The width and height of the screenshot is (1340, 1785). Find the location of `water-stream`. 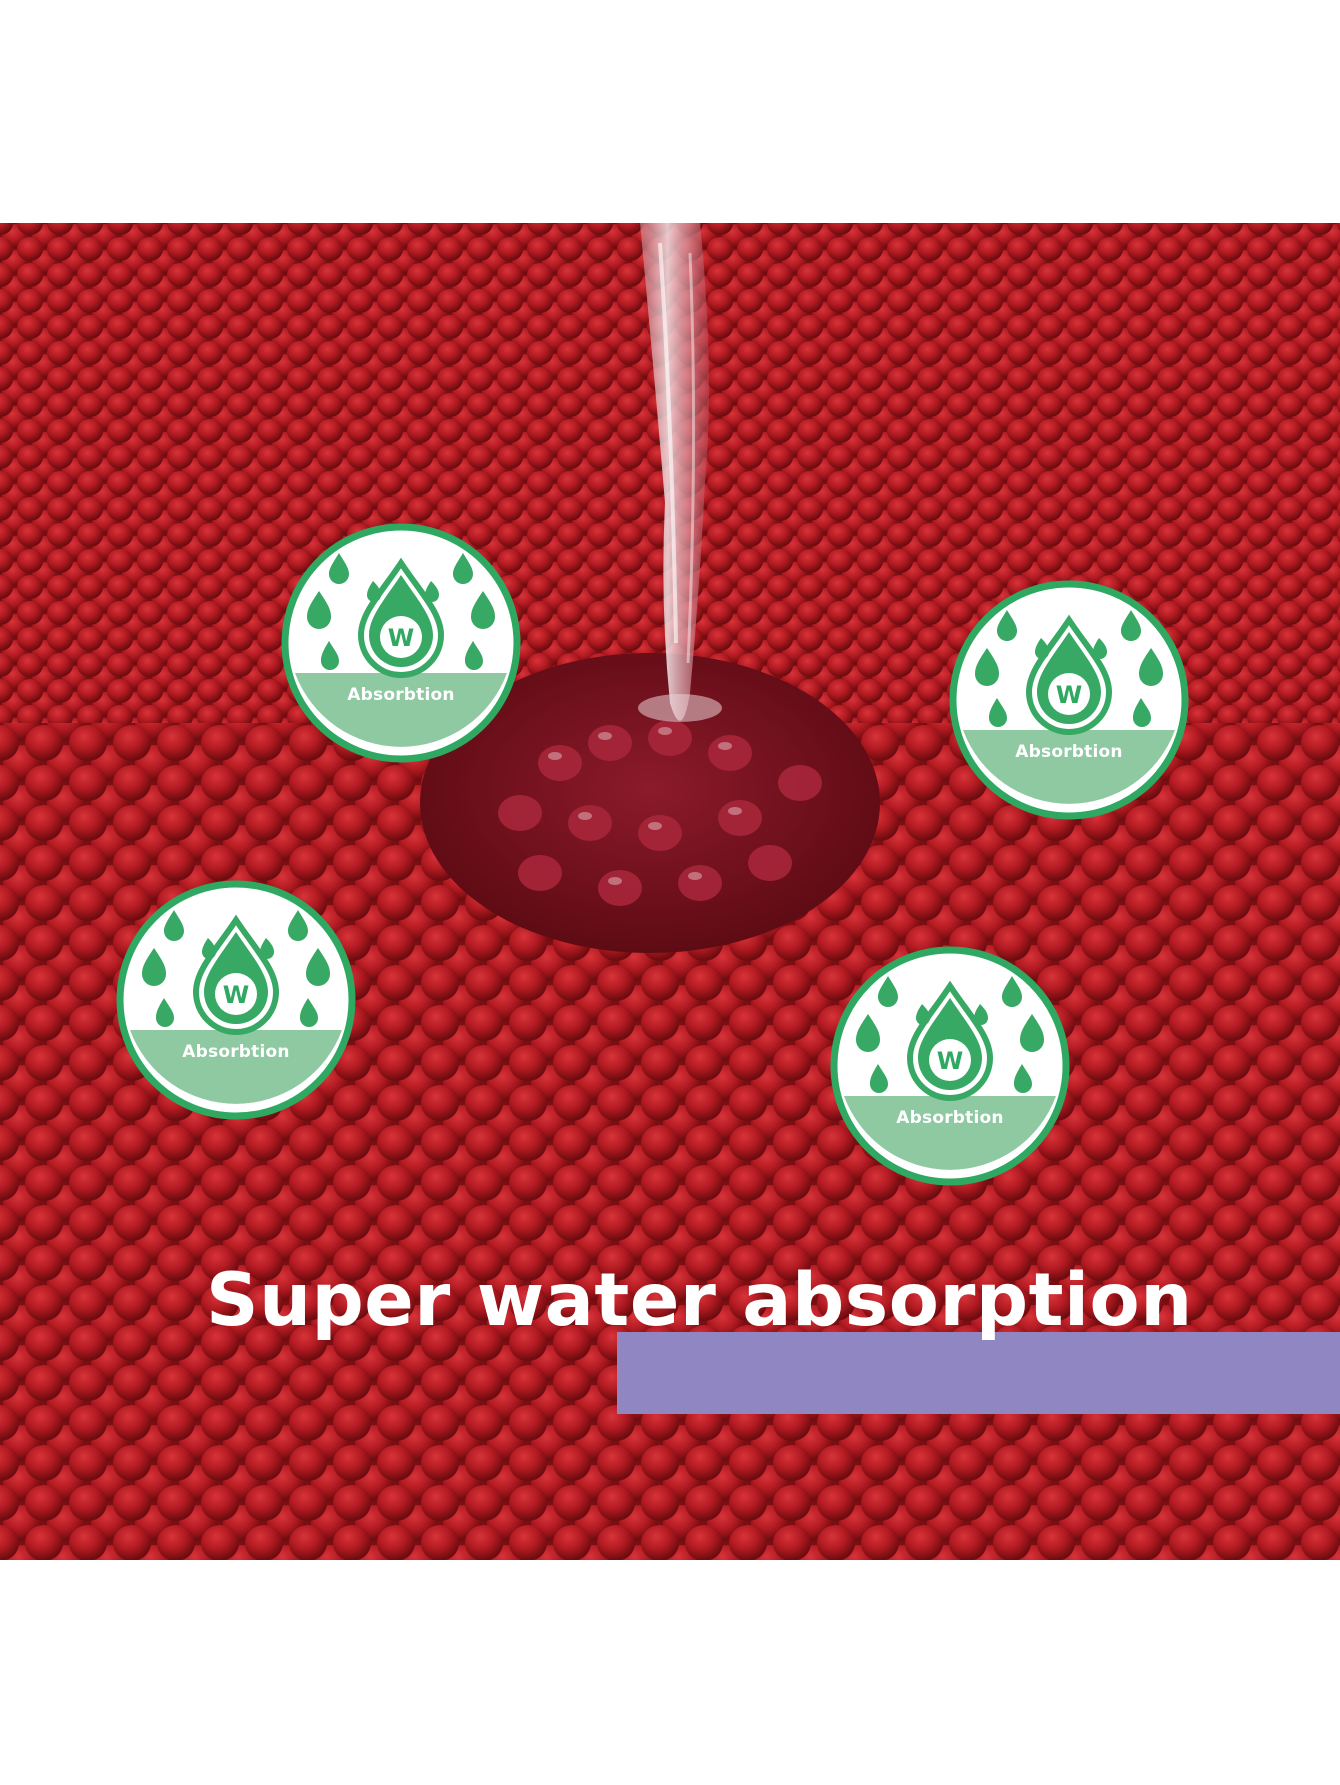

water-stream is located at coordinates (674, 472).